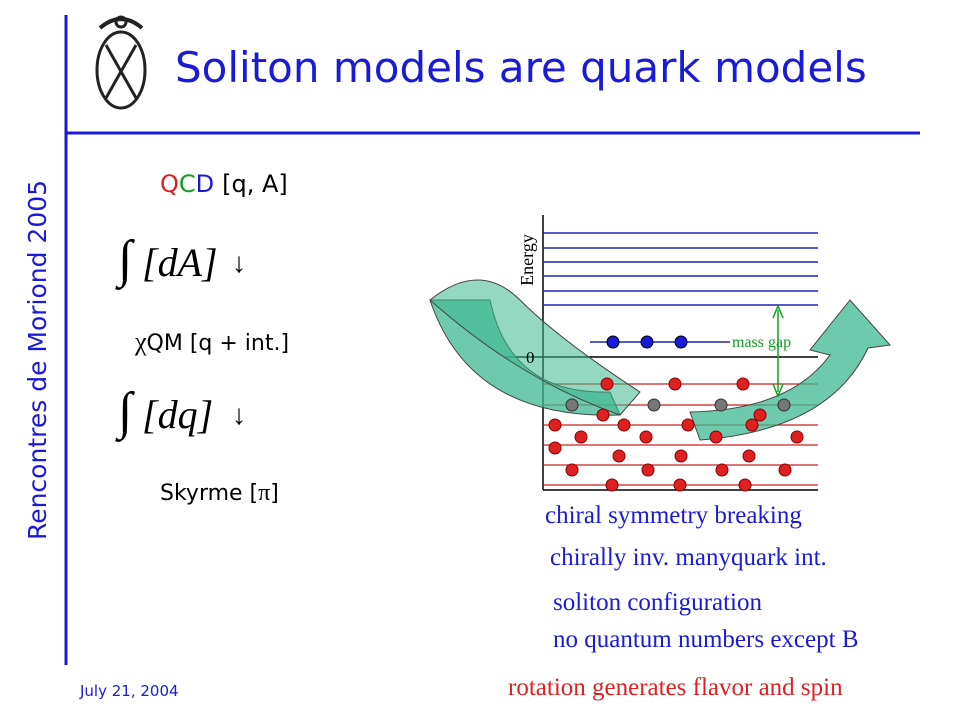 The height and width of the screenshot is (720, 960). I want to click on logo, so click(121, 62).